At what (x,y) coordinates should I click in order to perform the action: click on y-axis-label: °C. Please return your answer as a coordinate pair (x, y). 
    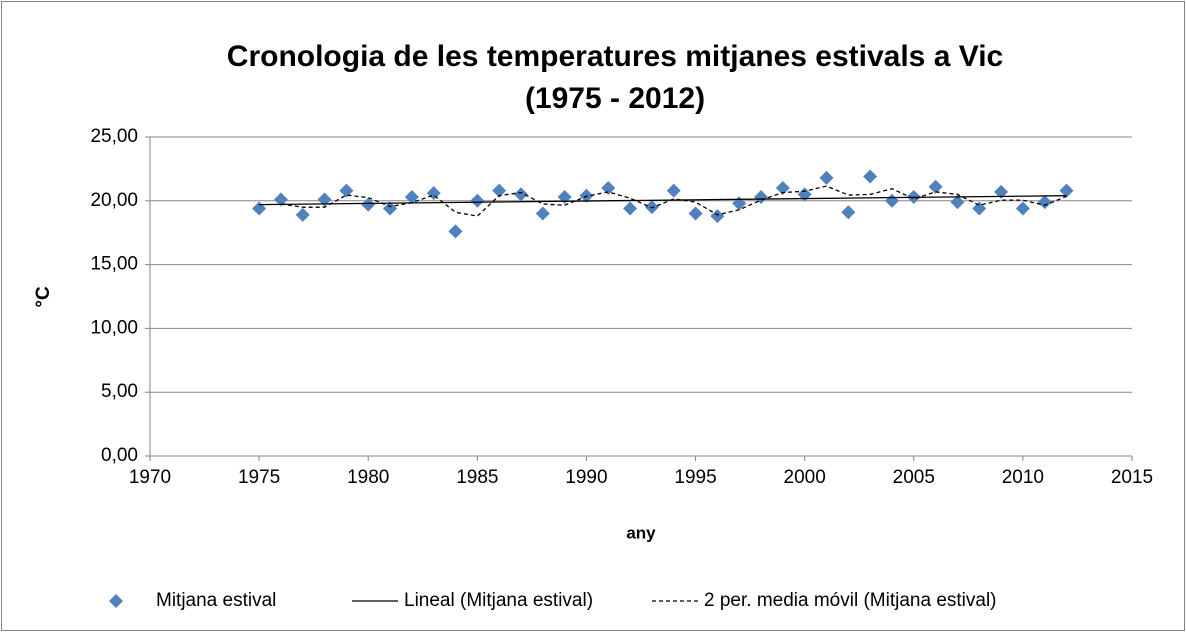
    Looking at the image, I should click on (43, 297).